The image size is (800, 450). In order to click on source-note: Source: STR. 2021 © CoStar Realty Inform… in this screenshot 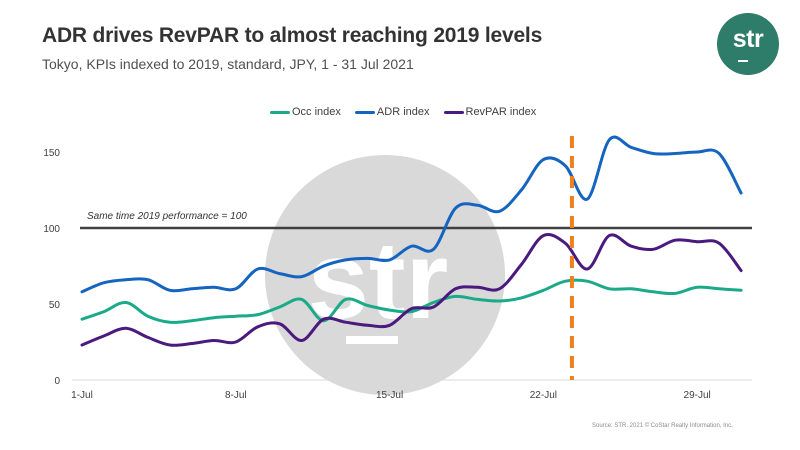, I will do `click(662, 426)`.